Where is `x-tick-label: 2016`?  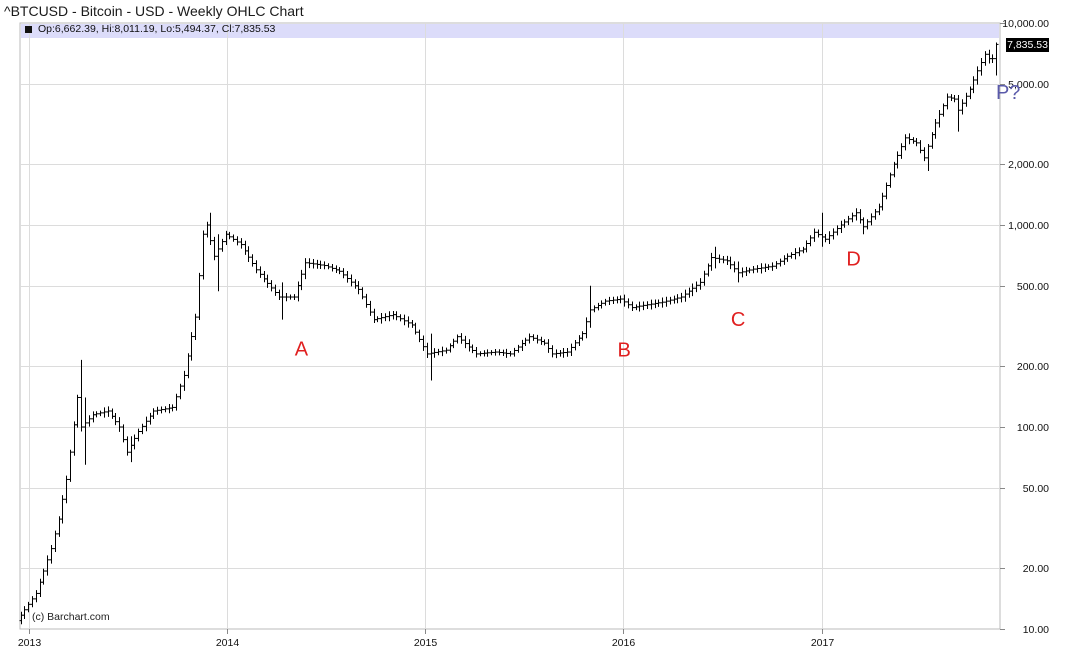
x-tick-label: 2016 is located at coordinates (624, 643).